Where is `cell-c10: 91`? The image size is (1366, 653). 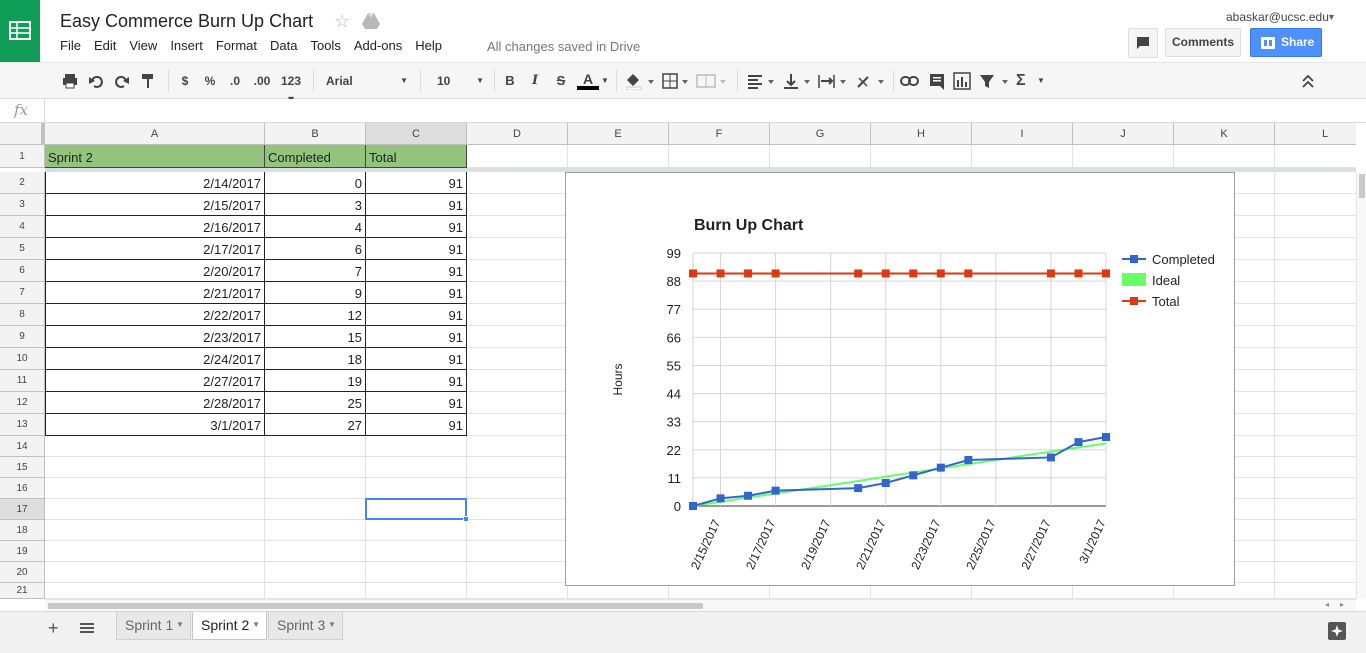
cell-c10: 91 is located at coordinates (416, 359).